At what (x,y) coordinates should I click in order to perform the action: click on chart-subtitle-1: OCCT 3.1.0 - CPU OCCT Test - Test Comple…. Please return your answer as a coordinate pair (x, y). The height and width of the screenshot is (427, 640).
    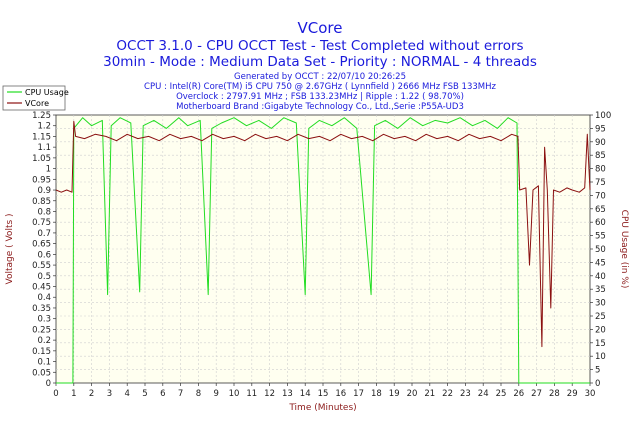
    Looking at the image, I should click on (319, 46).